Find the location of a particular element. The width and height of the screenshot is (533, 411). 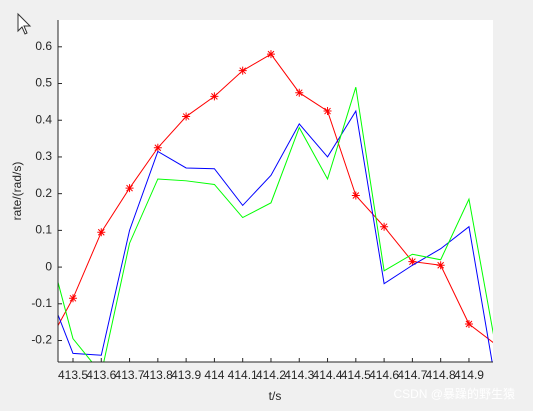

x-tick-label: 414.2 is located at coordinates (271, 375).